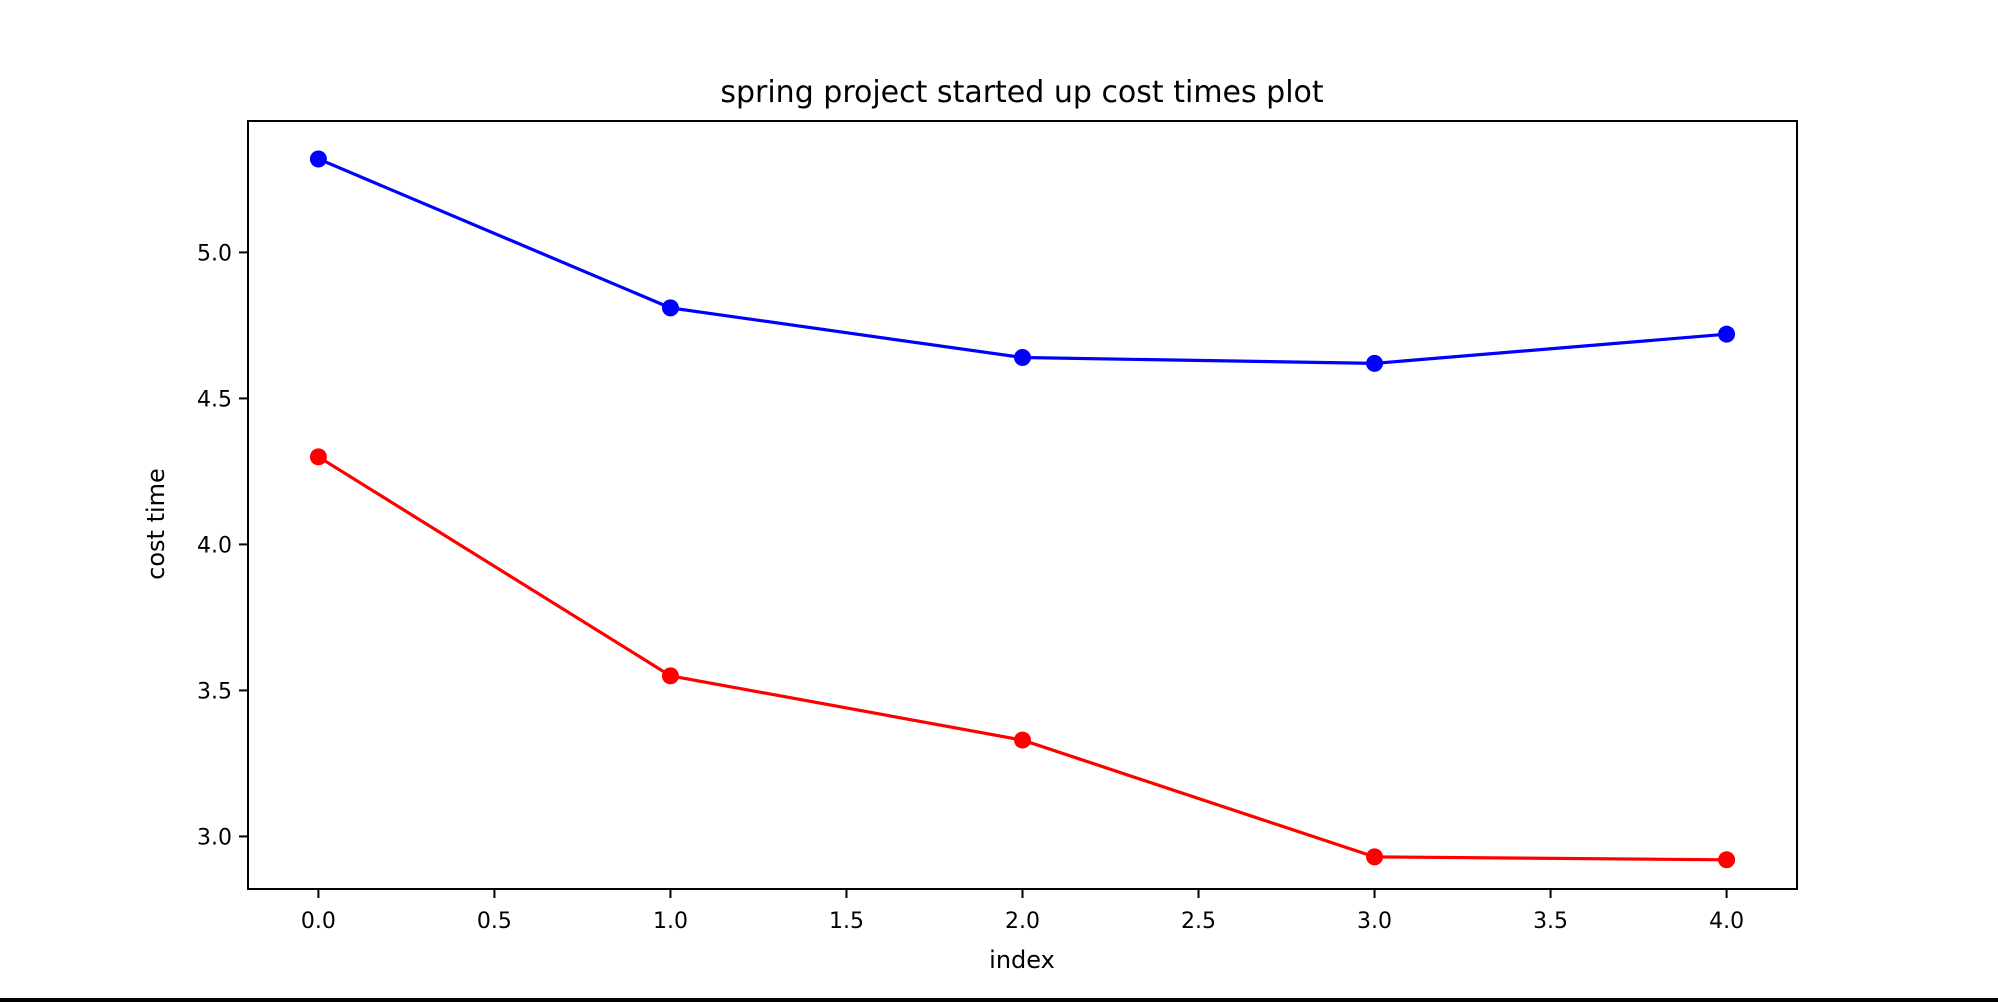  What do you see at coordinates (156, 524) in the screenshot?
I see `y-axis-title: cost time` at bounding box center [156, 524].